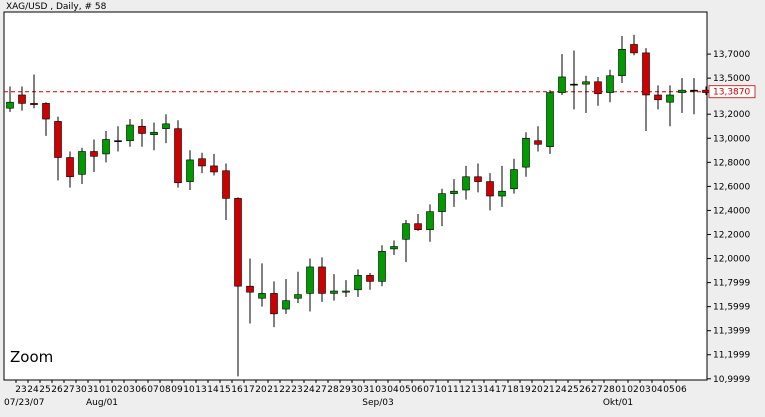  Describe the element at coordinates (92, 390) in the screenshot. I see `x-day-label: 31` at that location.